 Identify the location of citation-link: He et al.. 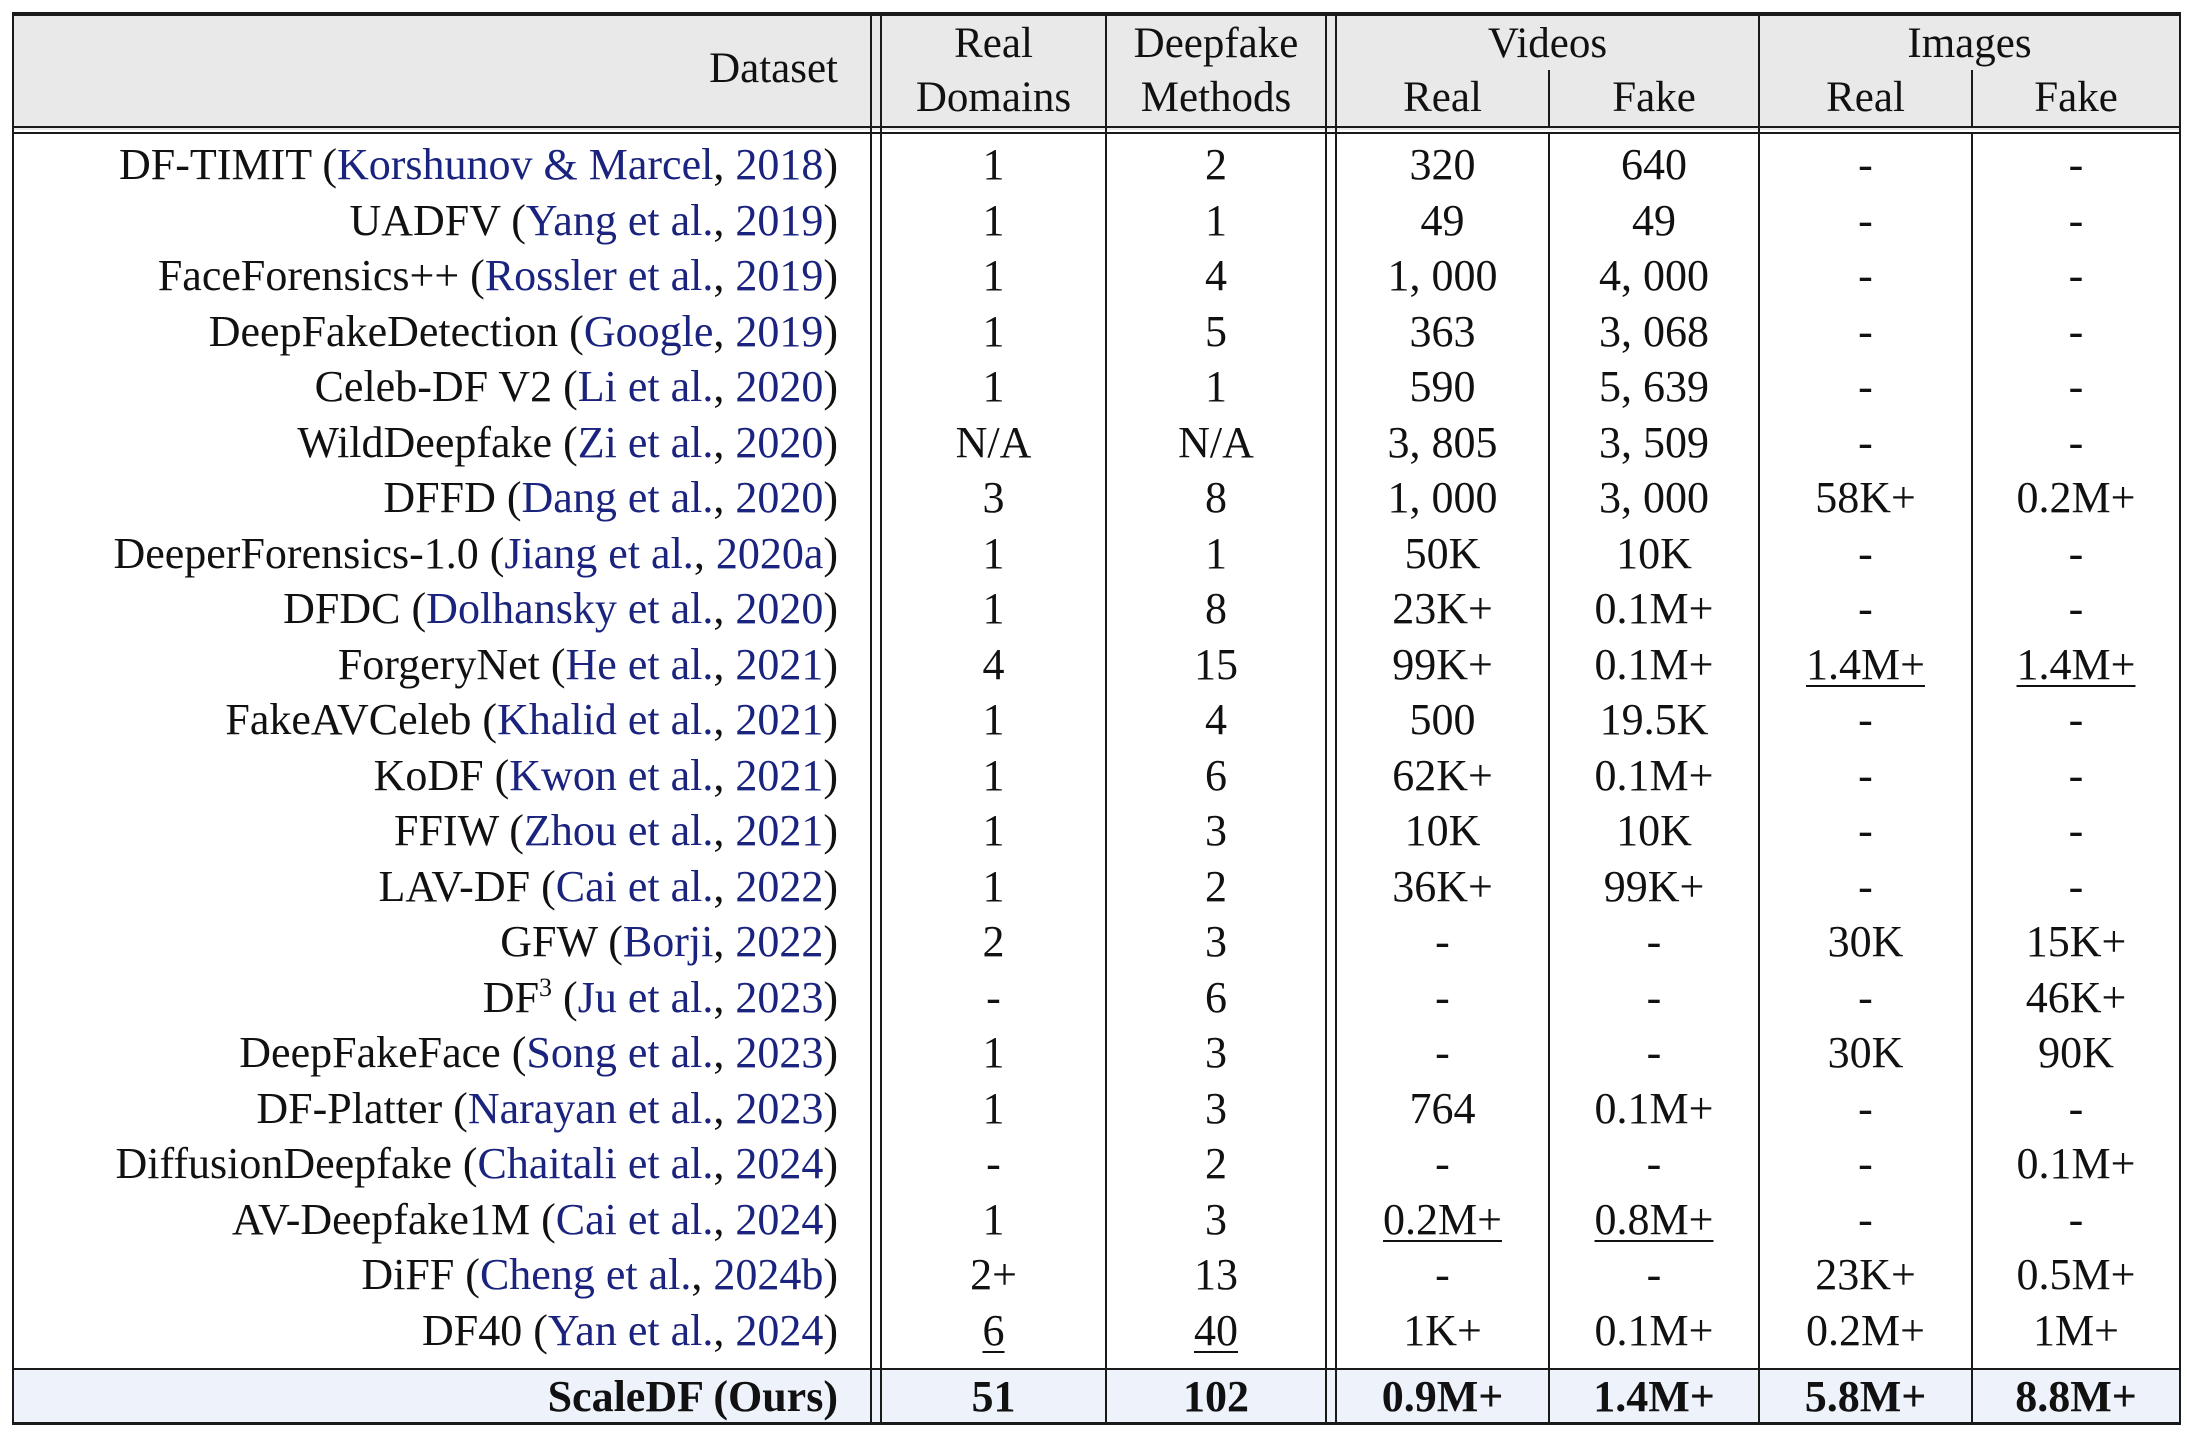
(639, 664).